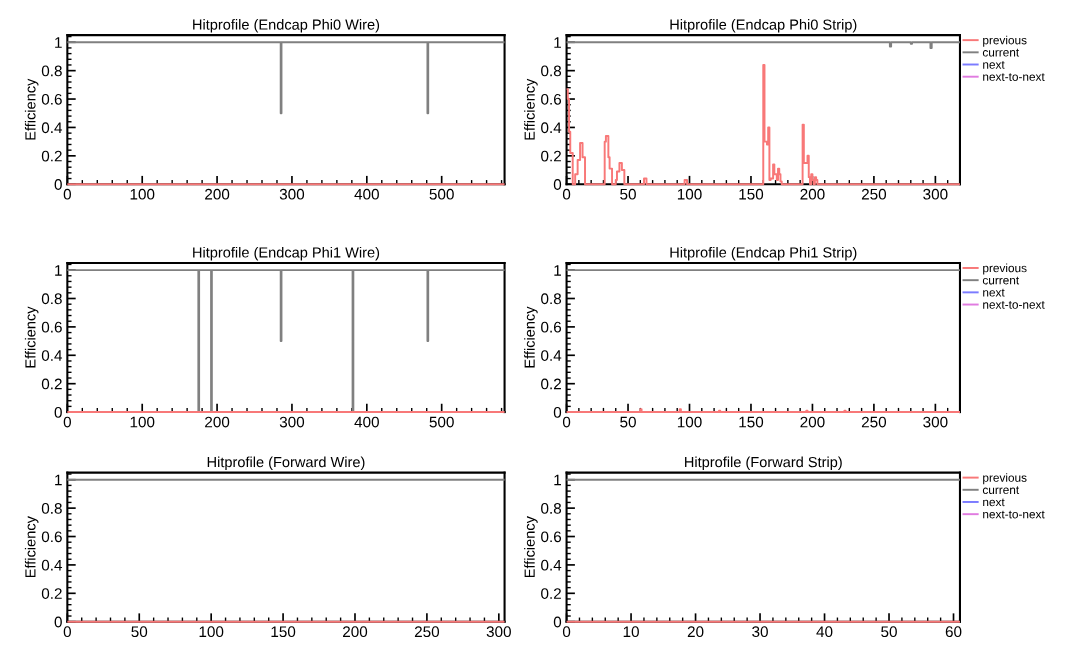 The image size is (1069, 651). Describe the element at coordinates (953, 632) in the screenshot. I see `x-tick-label: 60` at that location.